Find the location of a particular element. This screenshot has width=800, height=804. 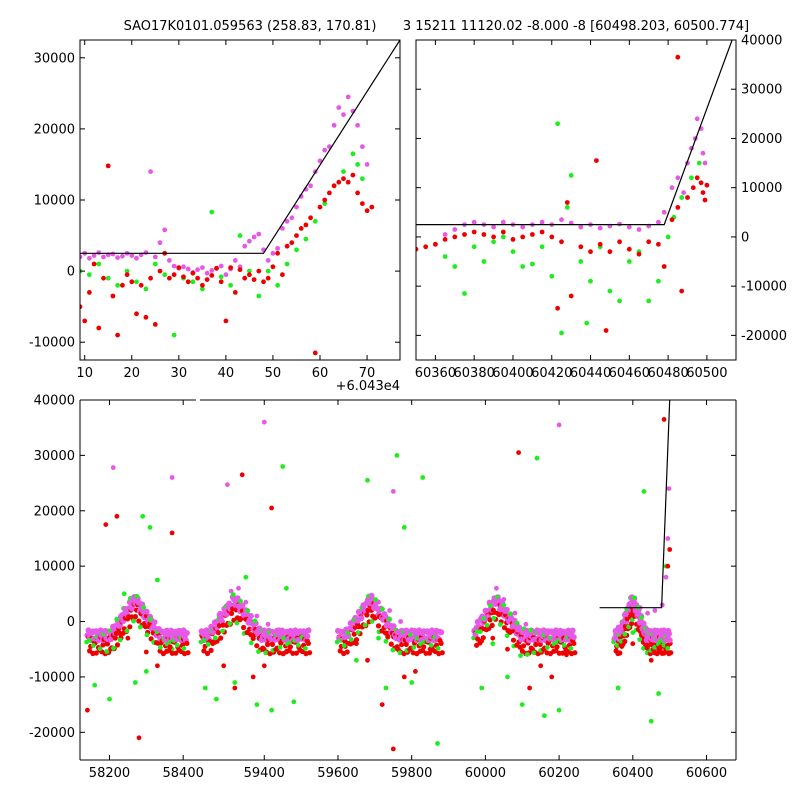

y-tick-label: 30000 is located at coordinates (761, 90).